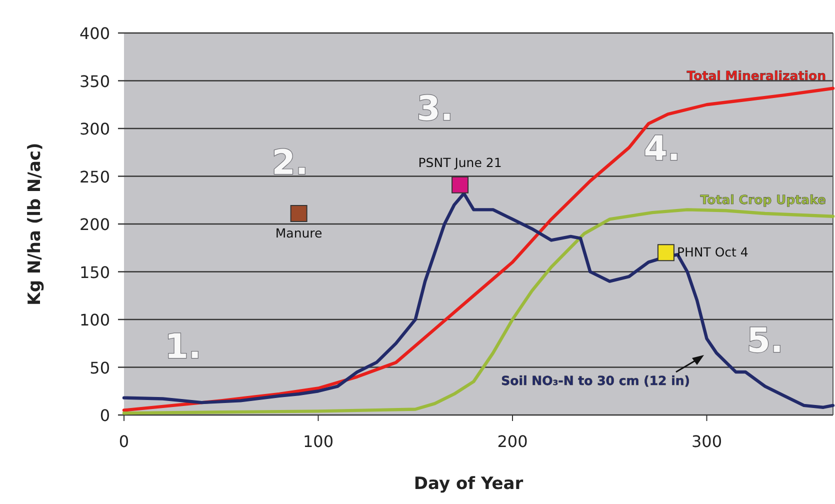  I want to click on x-tick-label: 0, so click(124, 441).